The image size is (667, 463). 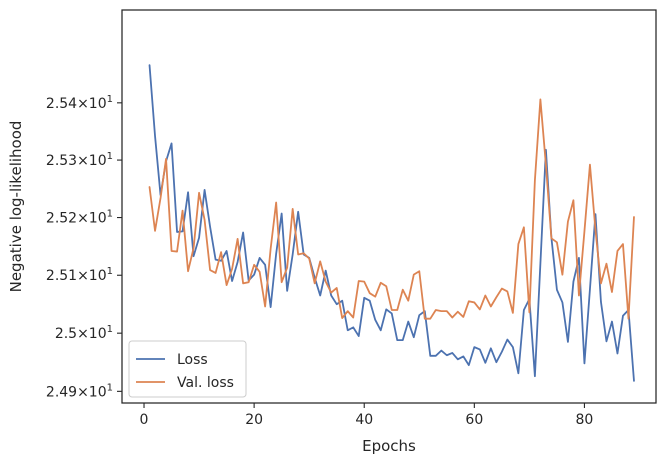 What do you see at coordinates (79, 218) in the screenshot?
I see `y-tick-label: 2.52×10¹` at bounding box center [79, 218].